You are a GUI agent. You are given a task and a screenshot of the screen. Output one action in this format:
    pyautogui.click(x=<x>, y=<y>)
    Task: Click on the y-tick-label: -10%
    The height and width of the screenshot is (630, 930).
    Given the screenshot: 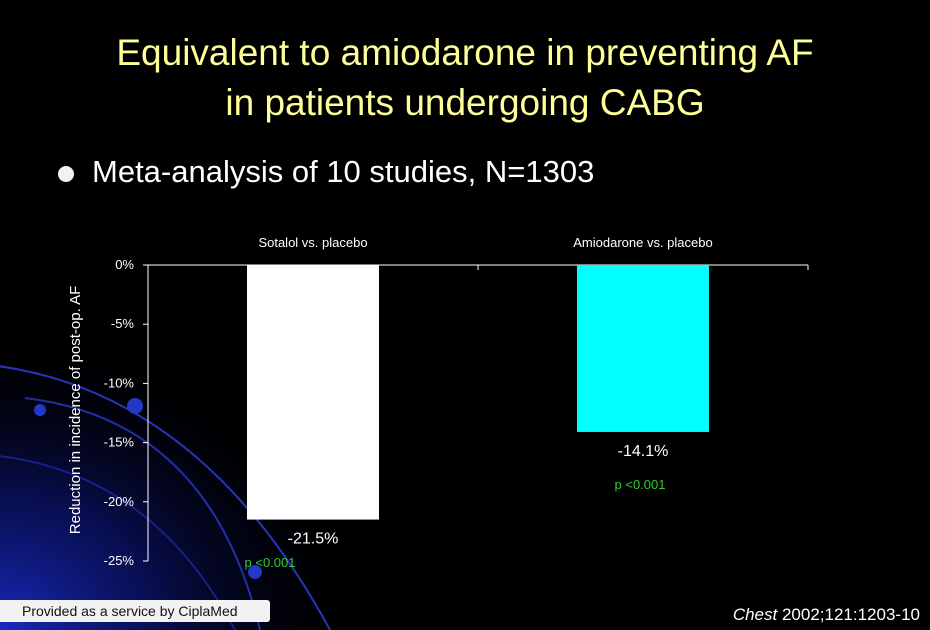 What is the action you would take?
    pyautogui.click(x=119, y=382)
    